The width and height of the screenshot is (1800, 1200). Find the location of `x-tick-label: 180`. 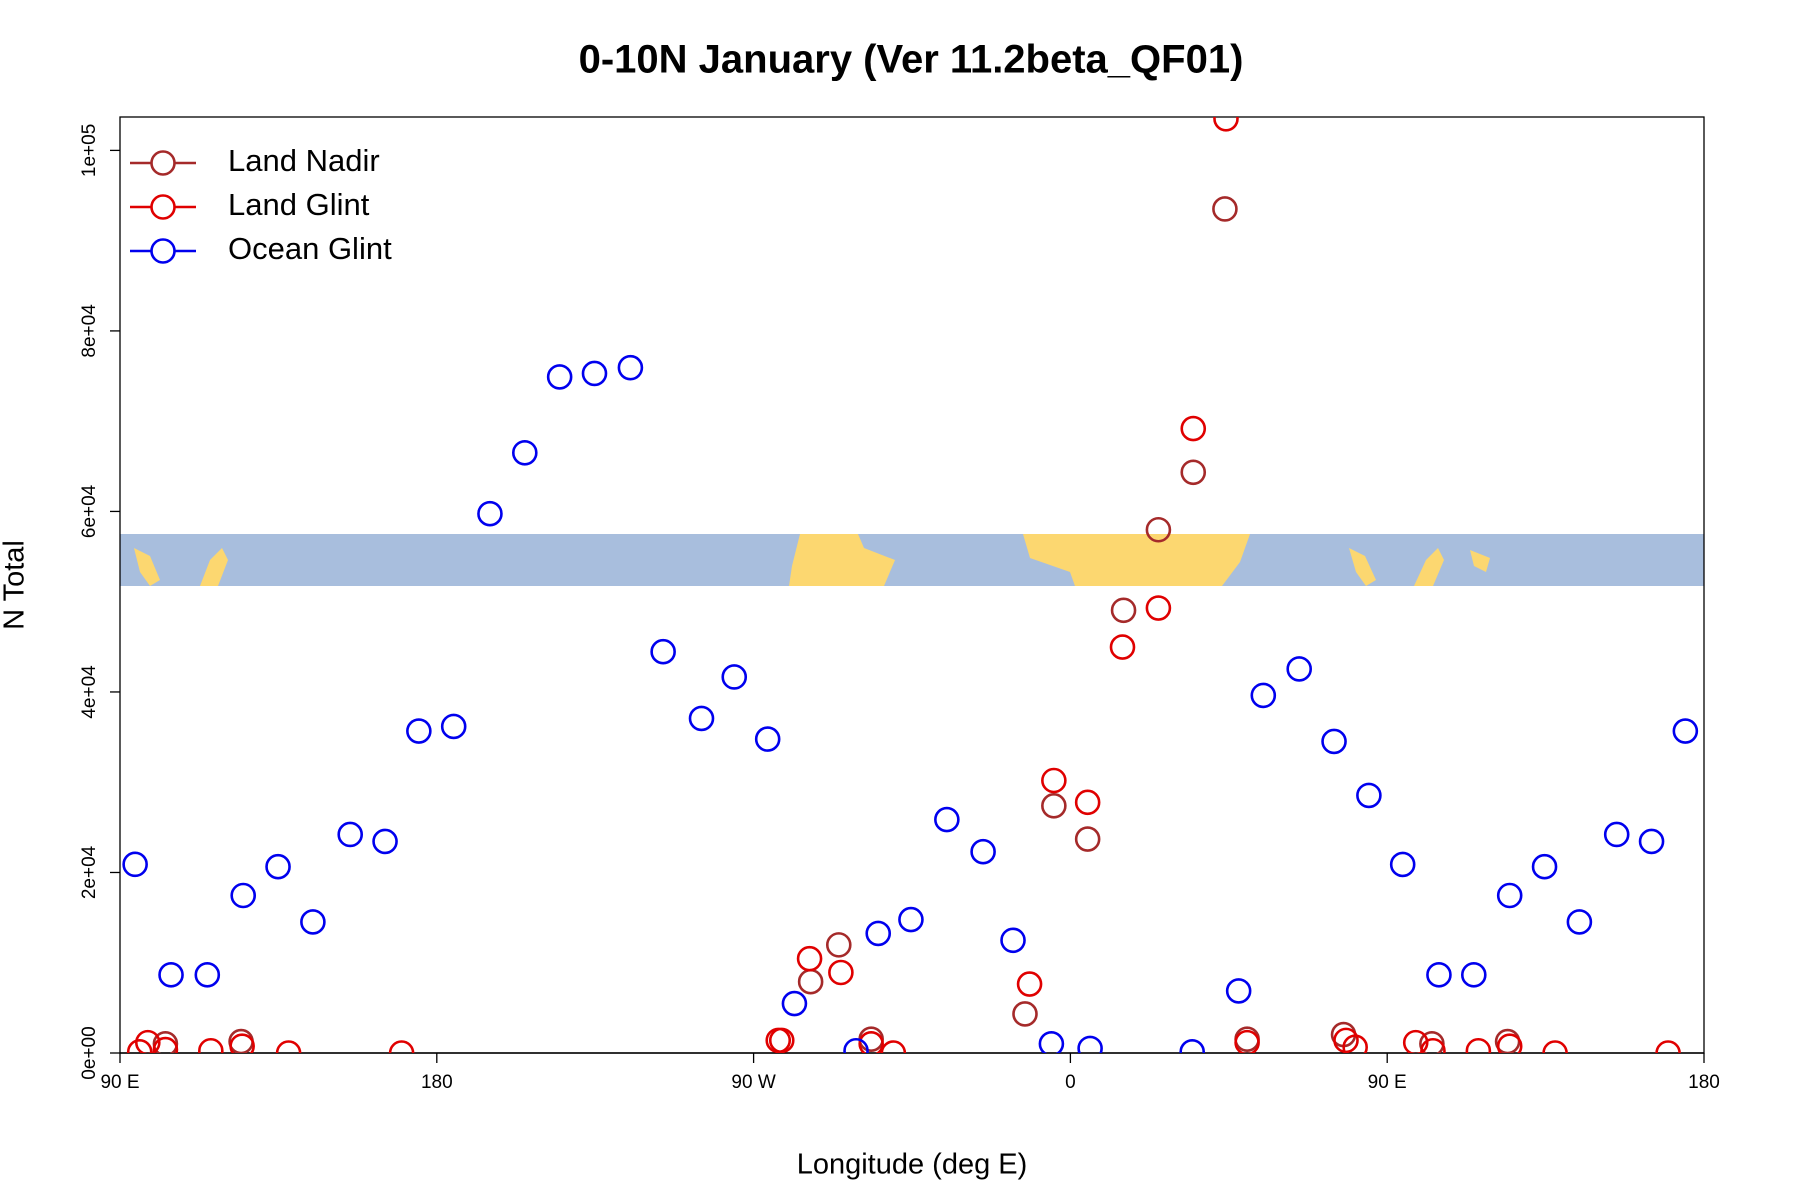

x-tick-label: 180 is located at coordinates (1704, 1082).